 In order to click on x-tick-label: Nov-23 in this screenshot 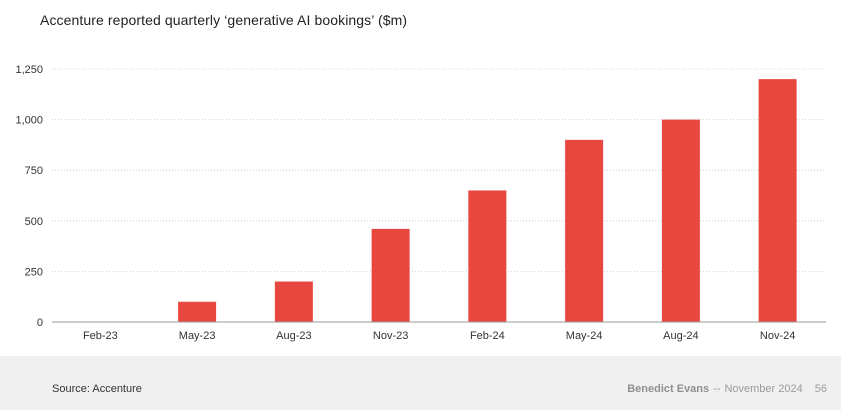, I will do `click(390, 336)`.